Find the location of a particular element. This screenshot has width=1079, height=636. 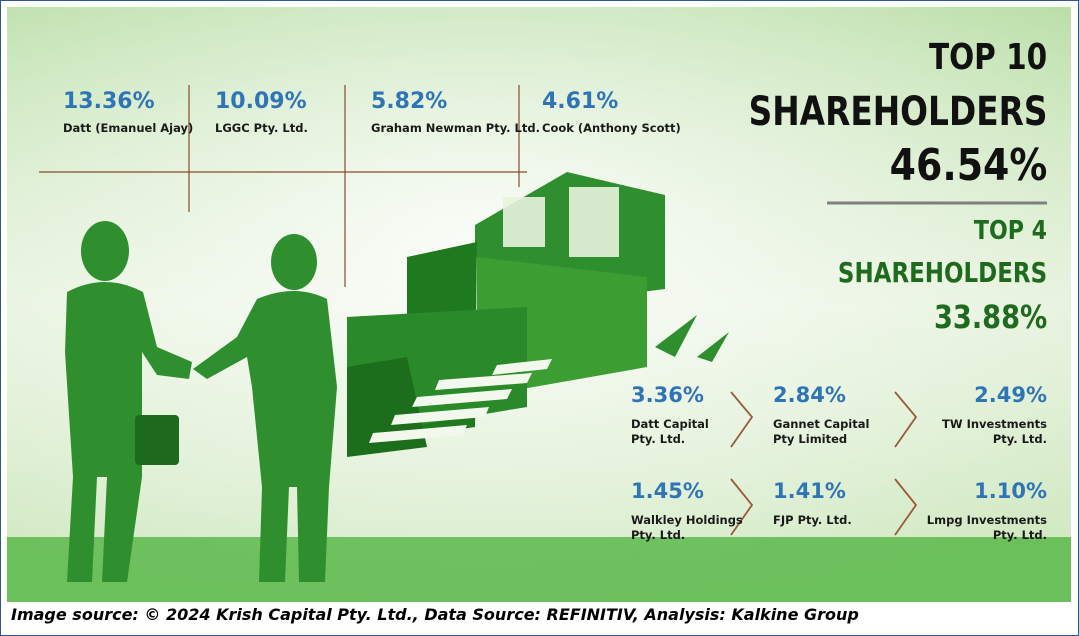

holder-name: Datt Capital Pty. Ltd. is located at coordinates (670, 431).